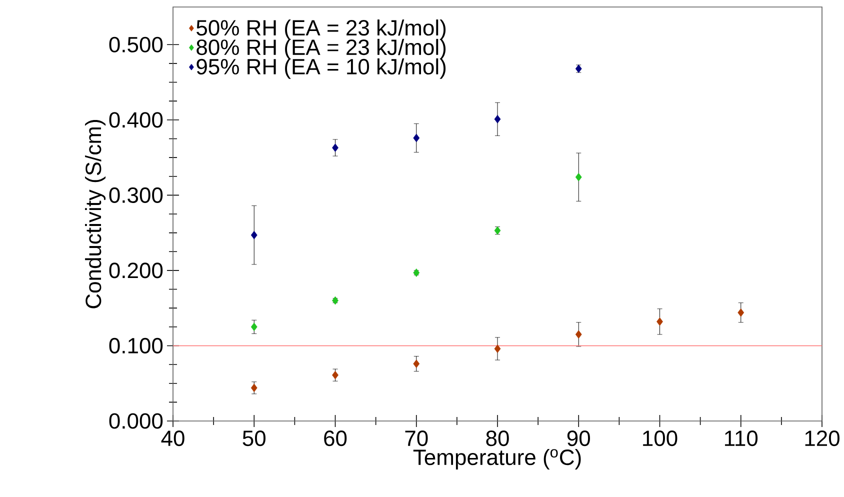 Image resolution: width=844 pixels, height=497 pixels. What do you see at coordinates (136, 195) in the screenshot?
I see `y-tick-label: 0.300` at bounding box center [136, 195].